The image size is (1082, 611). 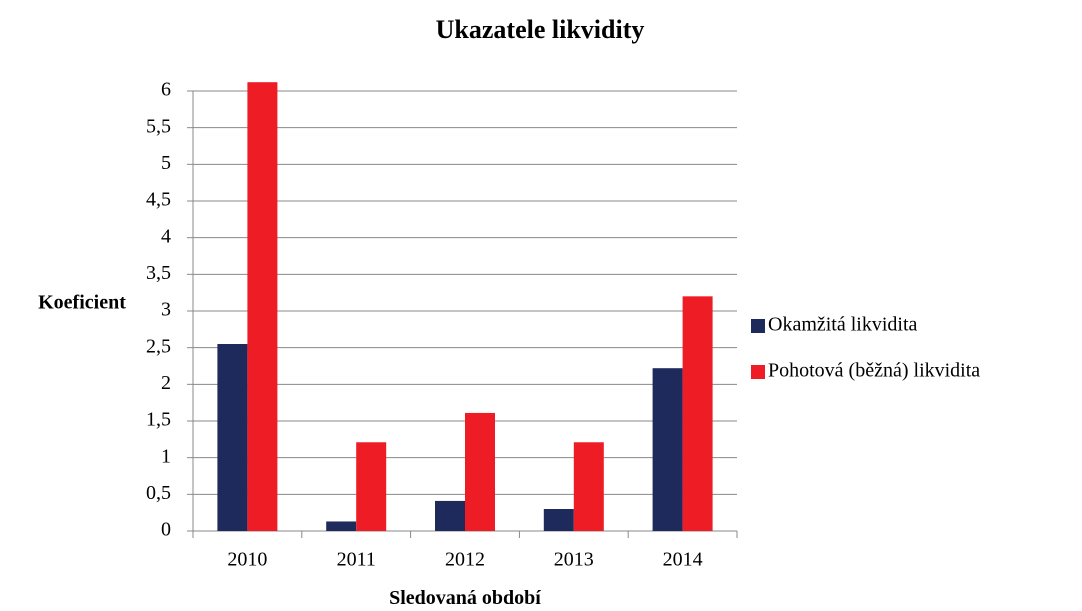 I want to click on y-tick-label: 2,5, so click(x=158, y=346).